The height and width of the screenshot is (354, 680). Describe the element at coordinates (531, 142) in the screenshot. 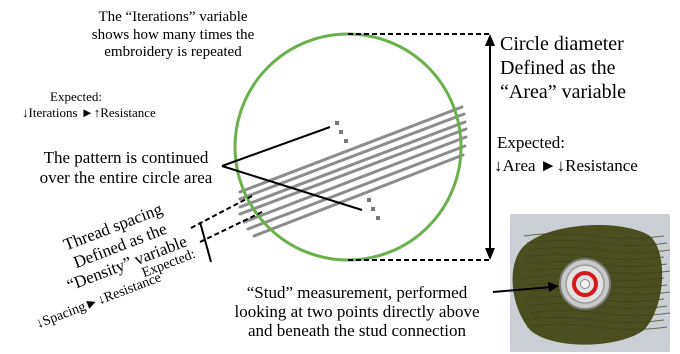

I see `diameter-expected-label: Expected:` at that location.